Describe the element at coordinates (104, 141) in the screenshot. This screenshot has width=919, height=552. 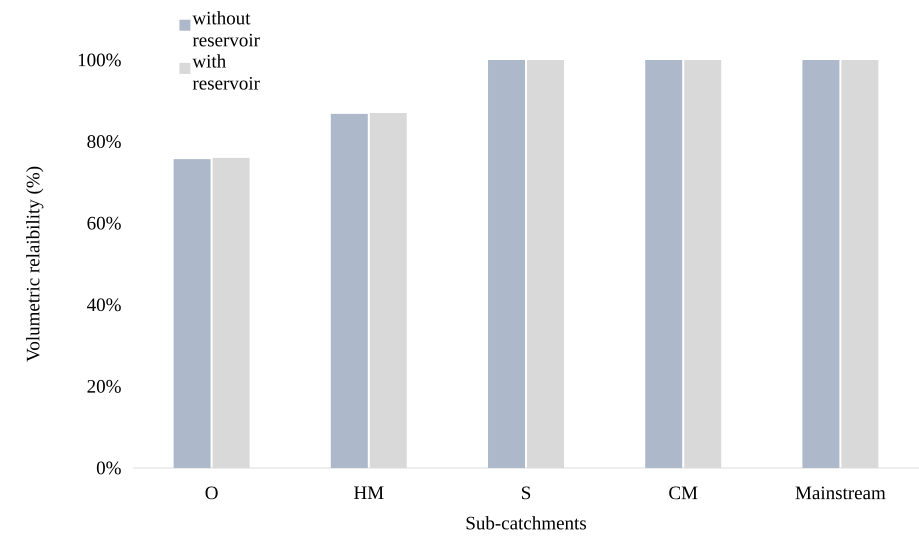
I see `y-tick-label: 80%` at that location.